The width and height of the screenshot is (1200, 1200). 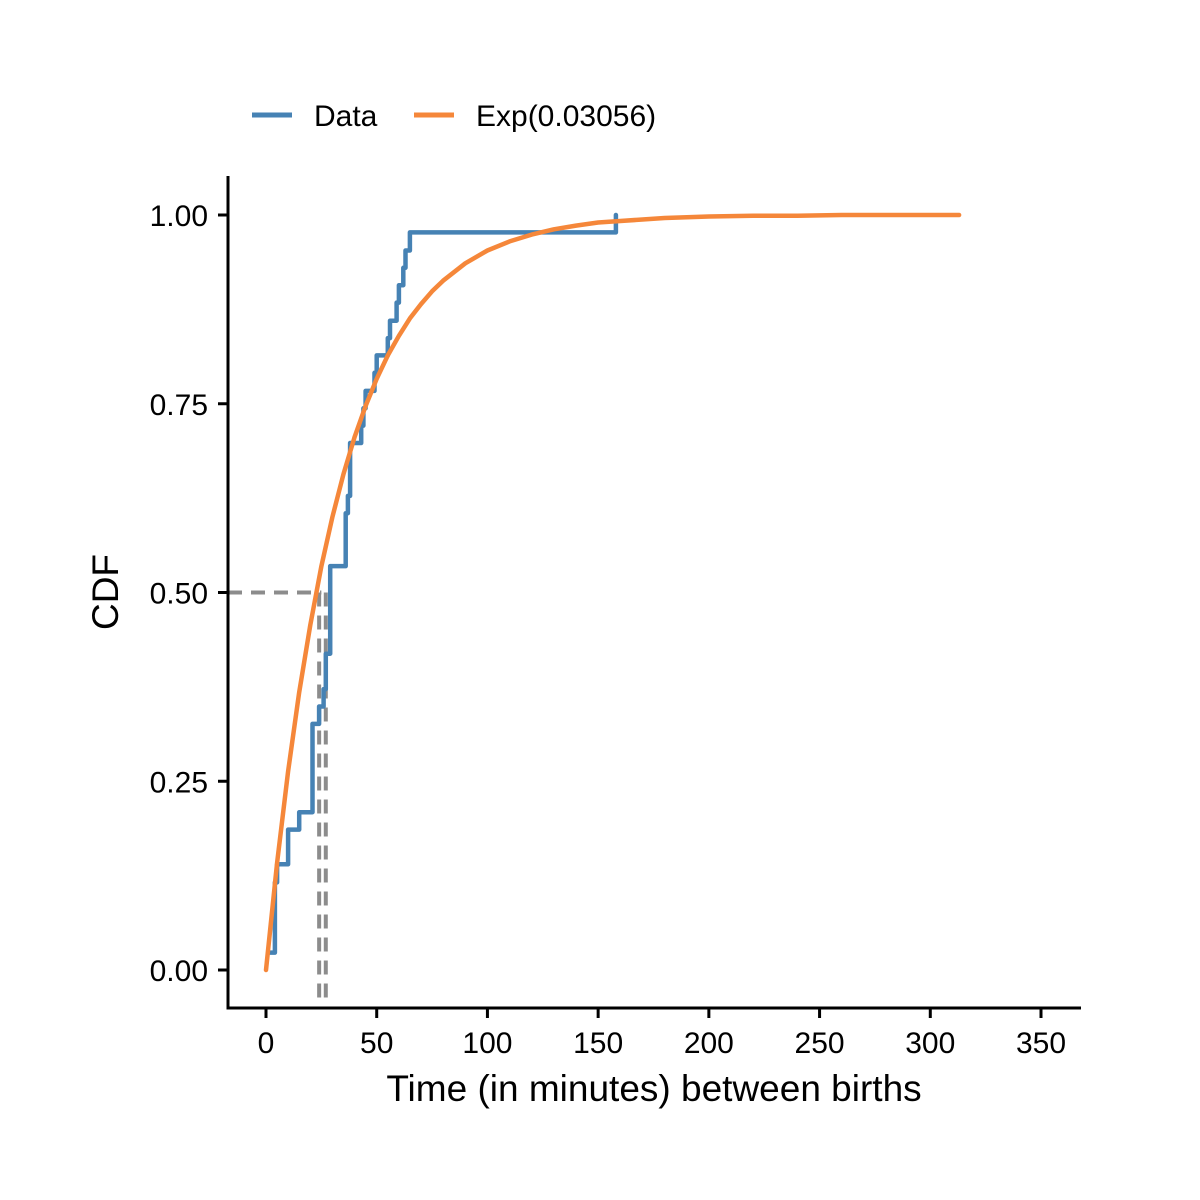 I want to click on x-axis-title: Time (in minutes) between births, so click(x=653, y=1088).